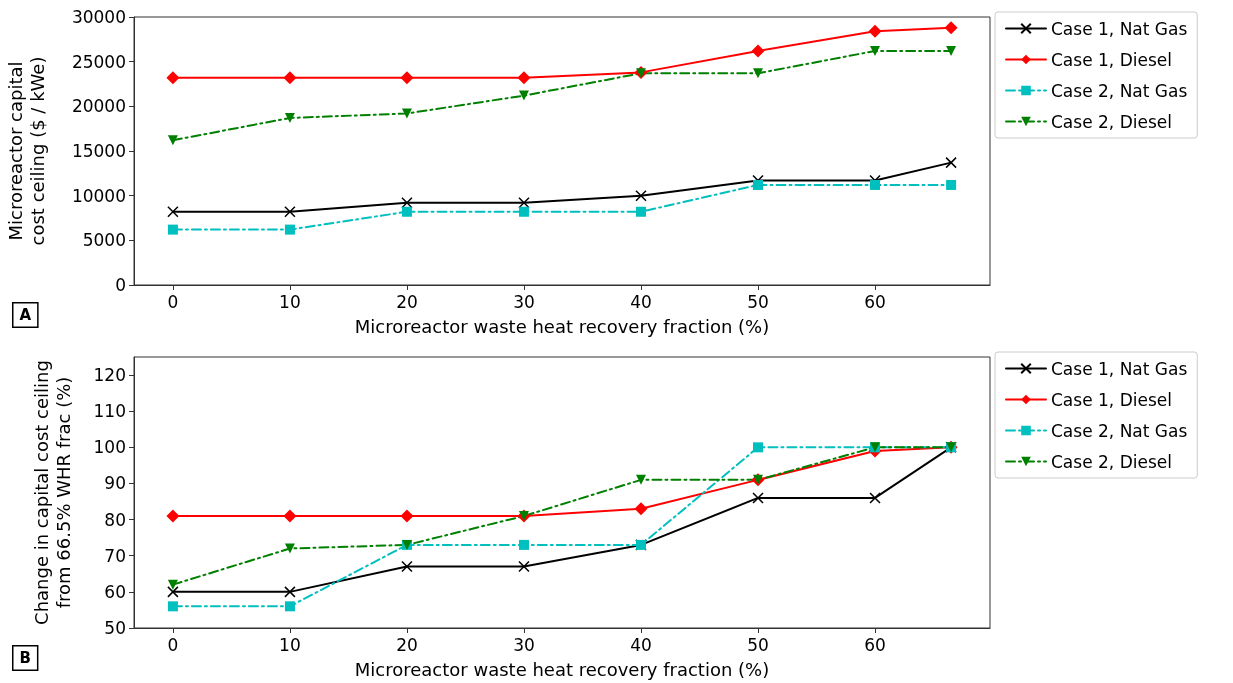 The width and height of the screenshot is (1233, 683). What do you see at coordinates (104, 240) in the screenshot?
I see `y-tick-label: 5000` at bounding box center [104, 240].